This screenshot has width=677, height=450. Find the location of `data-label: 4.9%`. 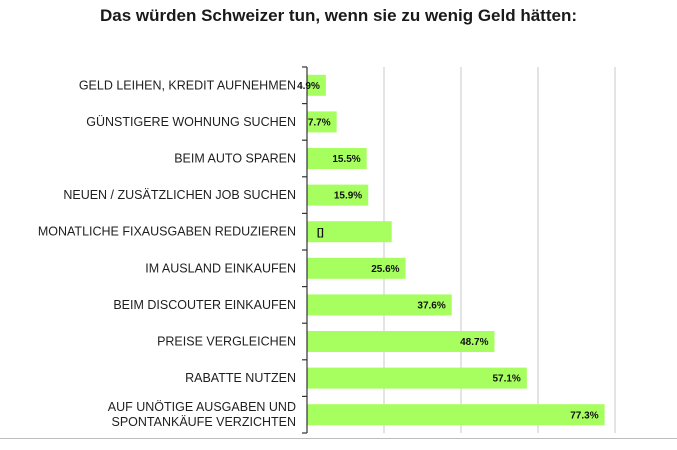

data-label: 4.9% is located at coordinates (308, 86).